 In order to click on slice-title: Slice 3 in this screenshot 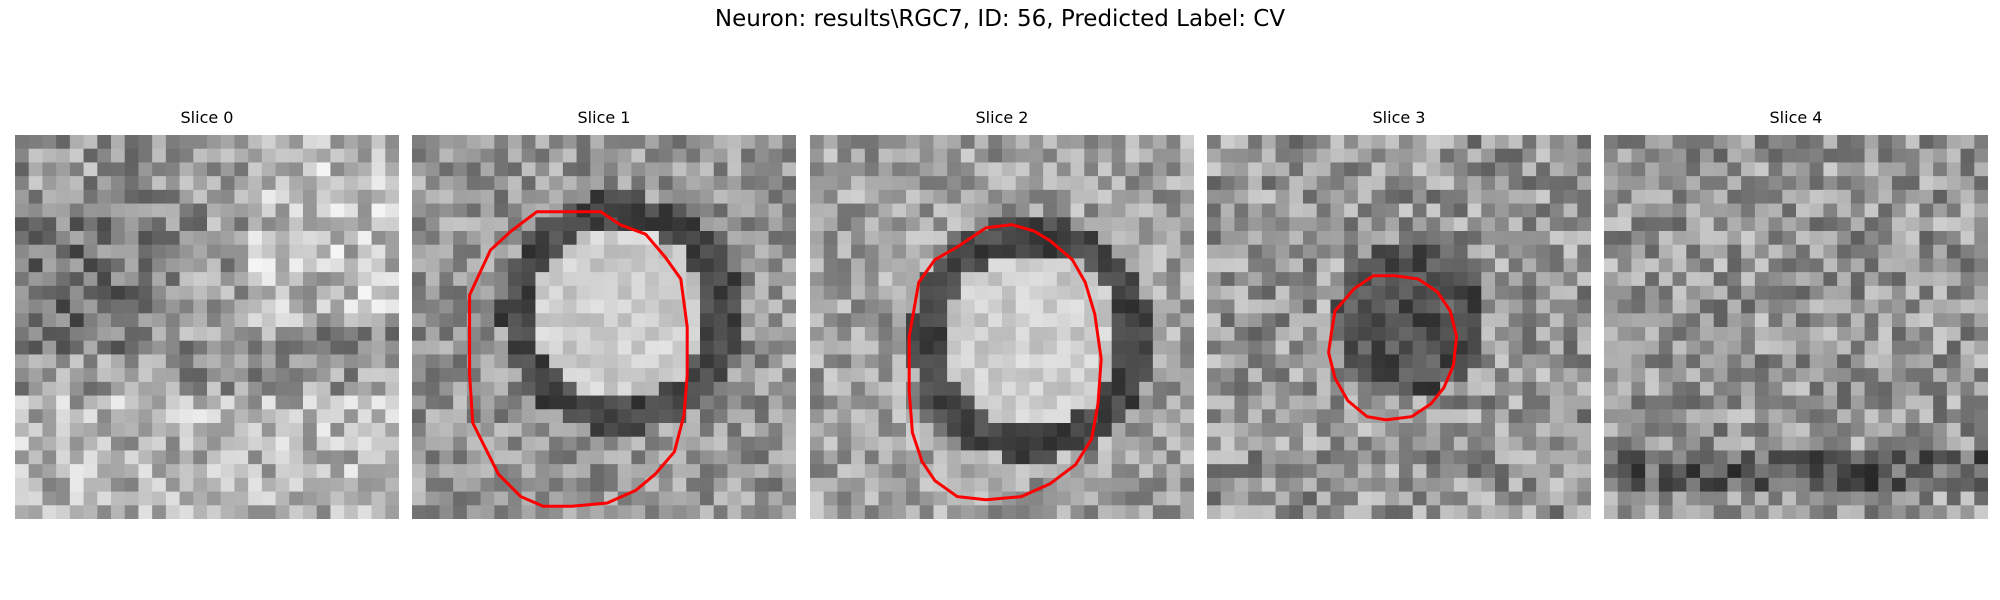, I will do `click(1399, 117)`.